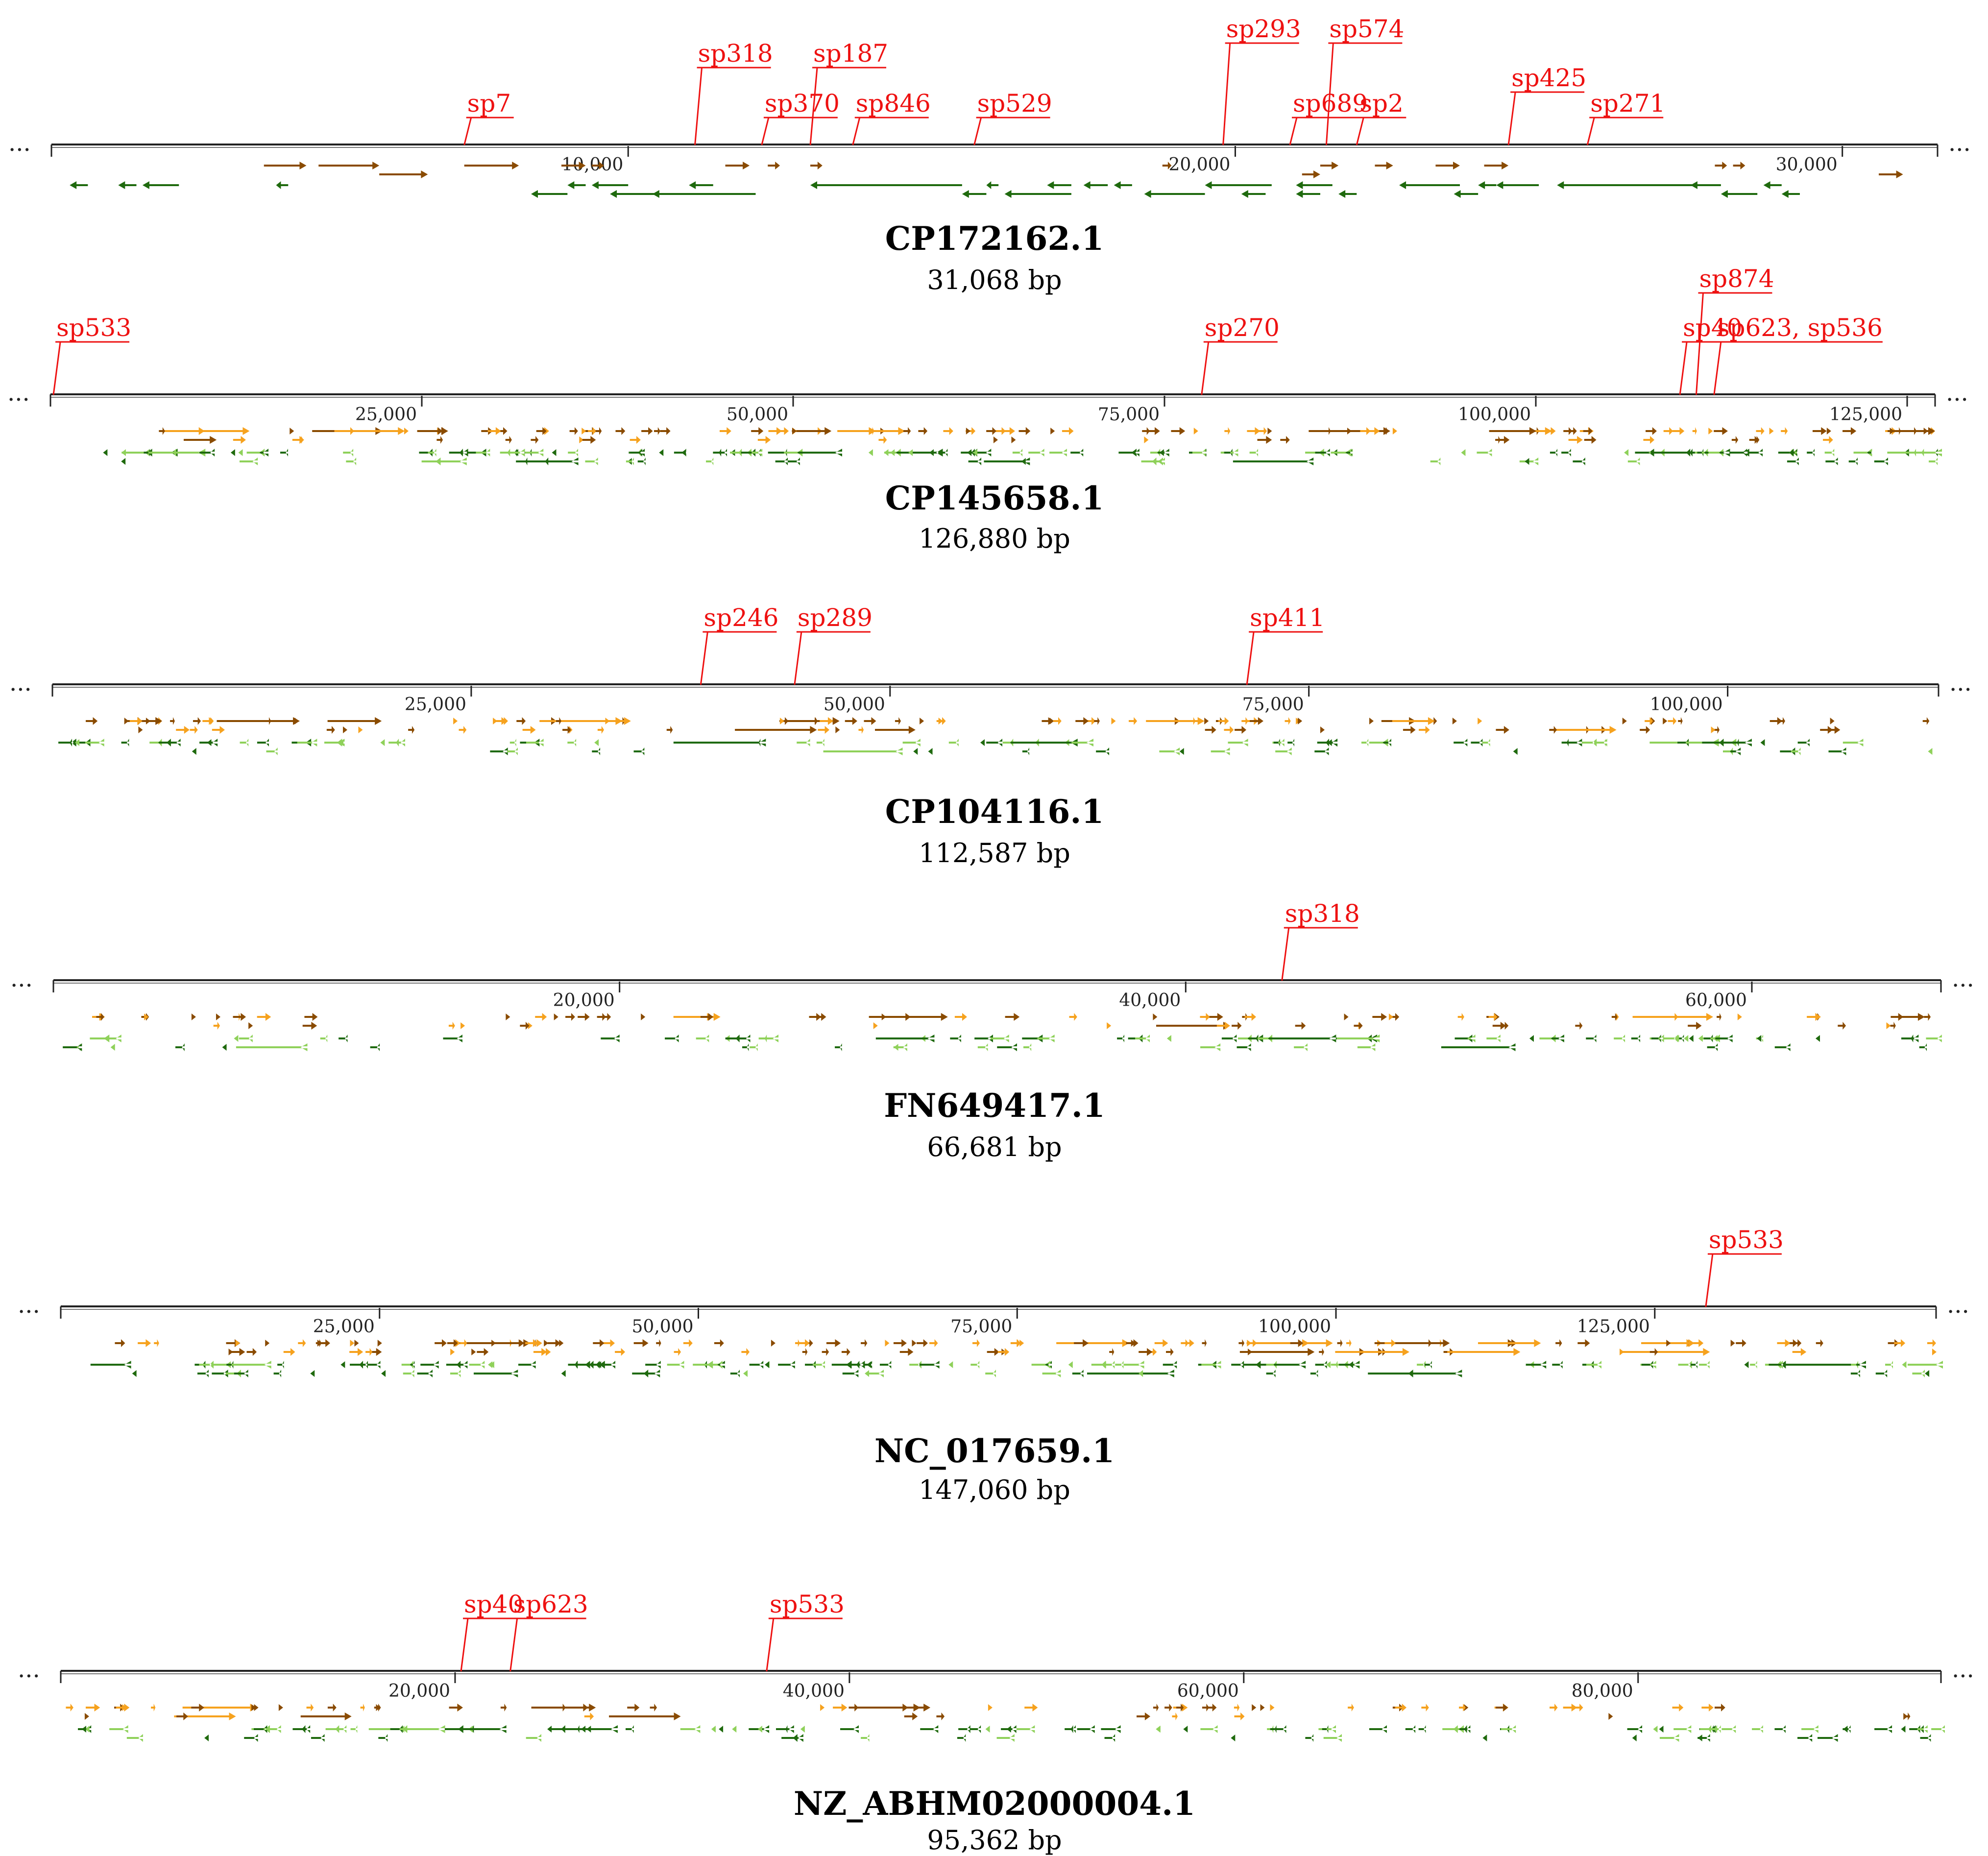 The image size is (1988, 1856). I want to click on spacer-annotation: sp271, so click(1625, 117).